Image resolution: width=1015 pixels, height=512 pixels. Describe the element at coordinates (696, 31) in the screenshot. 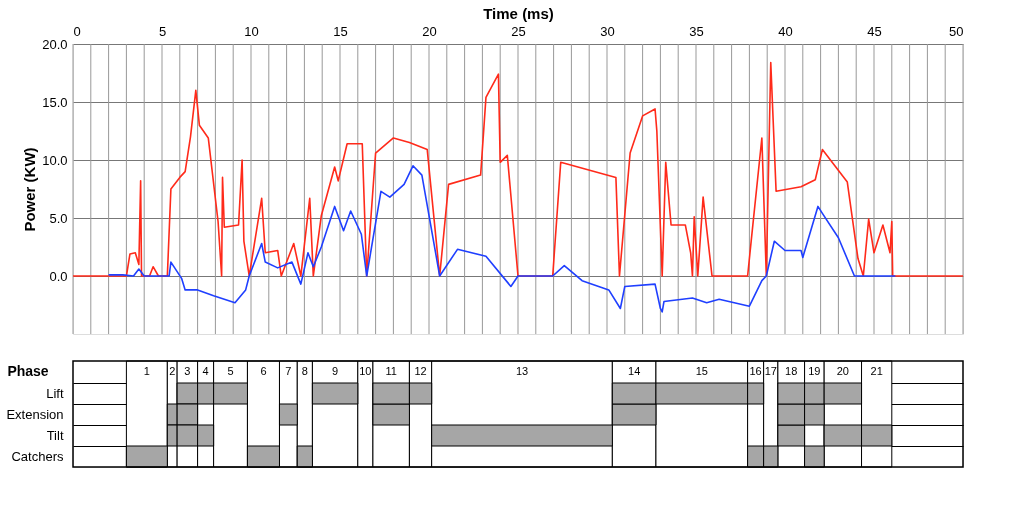

I see `x-tick-label: 35` at that location.